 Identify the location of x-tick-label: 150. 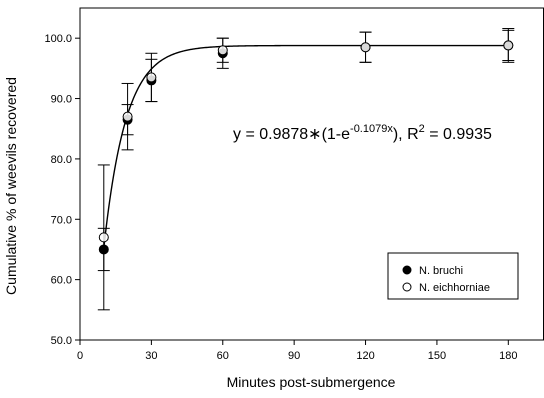
(437, 356).